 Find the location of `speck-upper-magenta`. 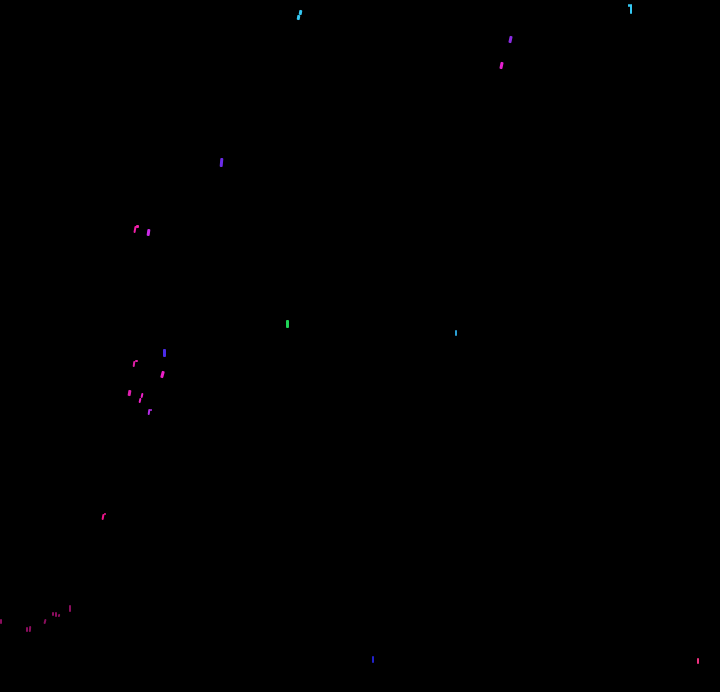

speck-upper-magenta is located at coordinates (501, 65).